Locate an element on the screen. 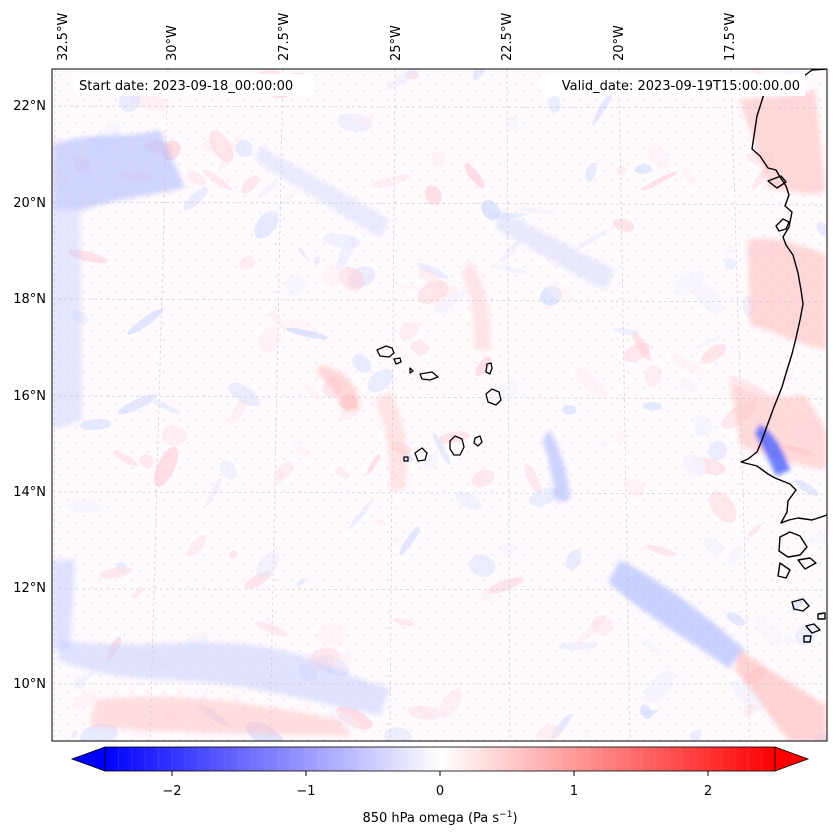  valid-date-background is located at coordinates (673, 85).